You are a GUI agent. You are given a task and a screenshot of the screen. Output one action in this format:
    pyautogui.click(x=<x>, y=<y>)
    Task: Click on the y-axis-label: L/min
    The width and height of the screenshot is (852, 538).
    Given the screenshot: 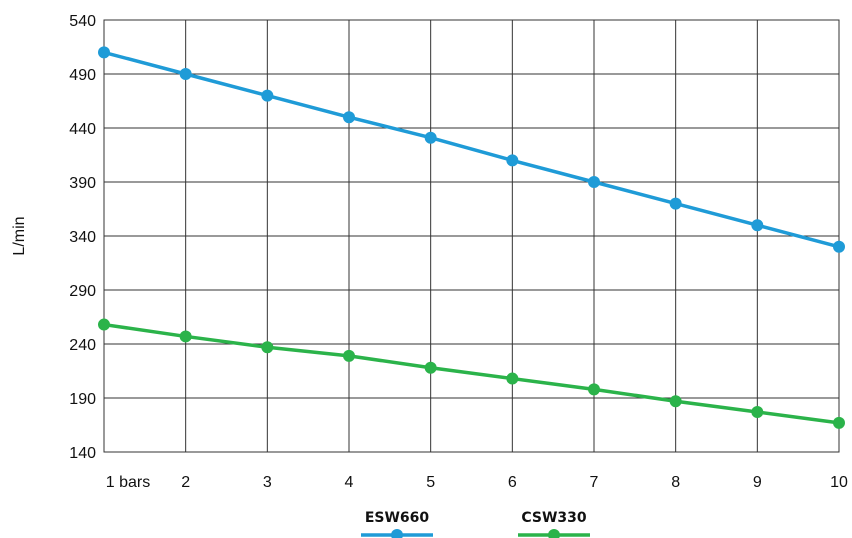 What is the action you would take?
    pyautogui.click(x=19, y=235)
    